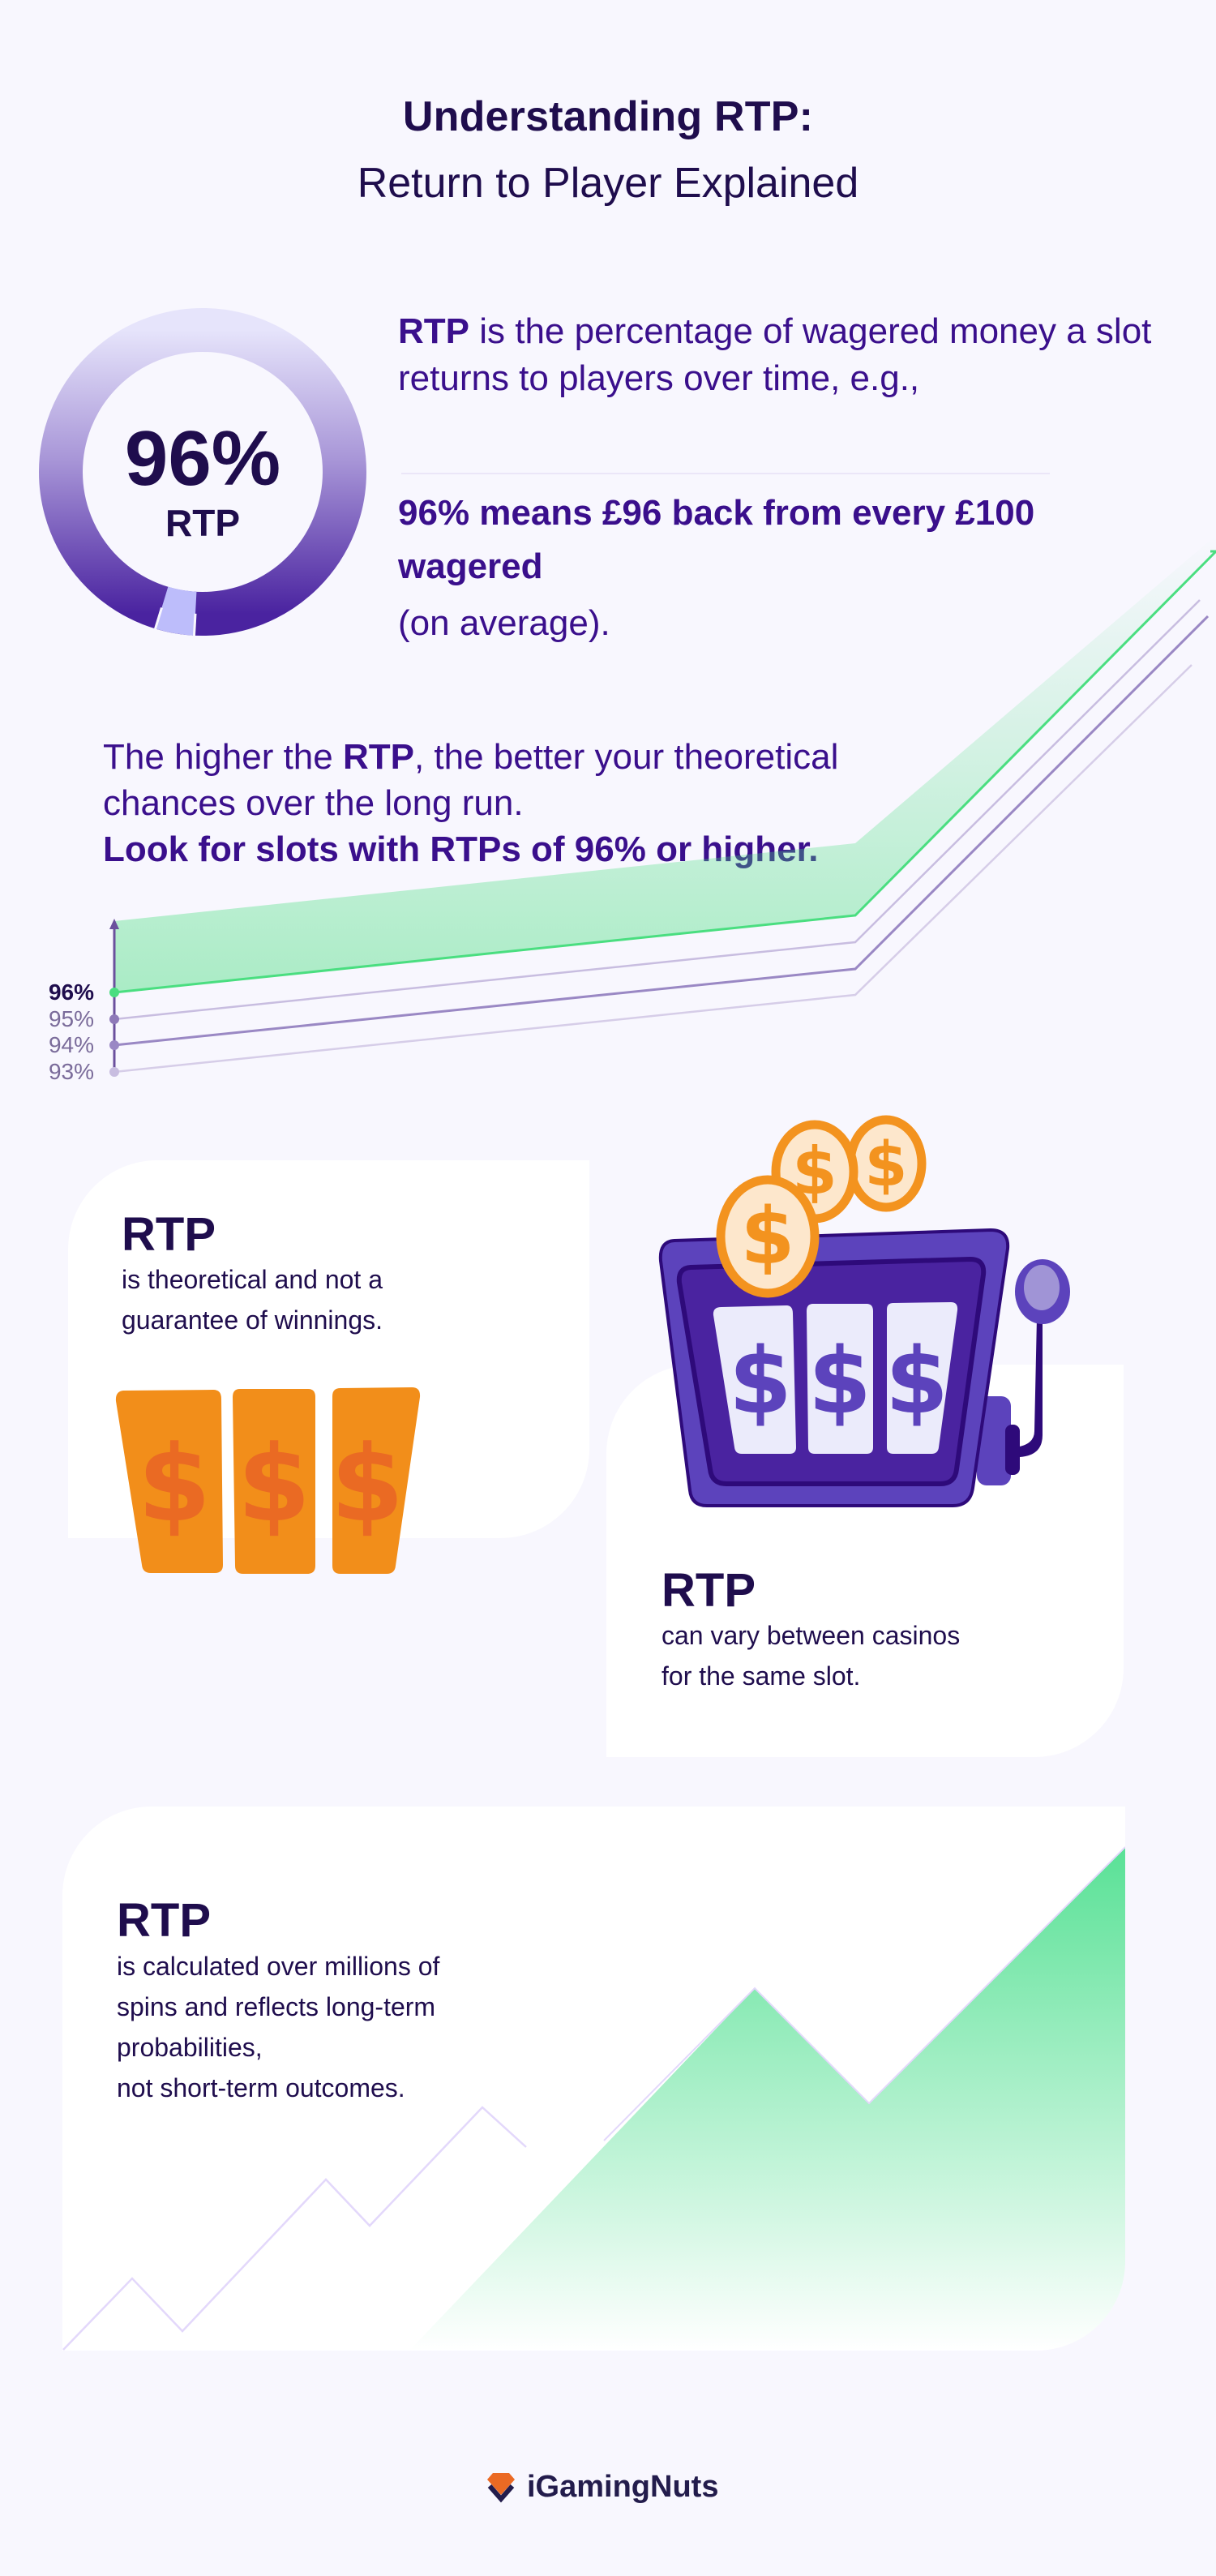 The height and width of the screenshot is (2576, 1216). I want to click on rtp-example-note: (on average)., so click(504, 623).